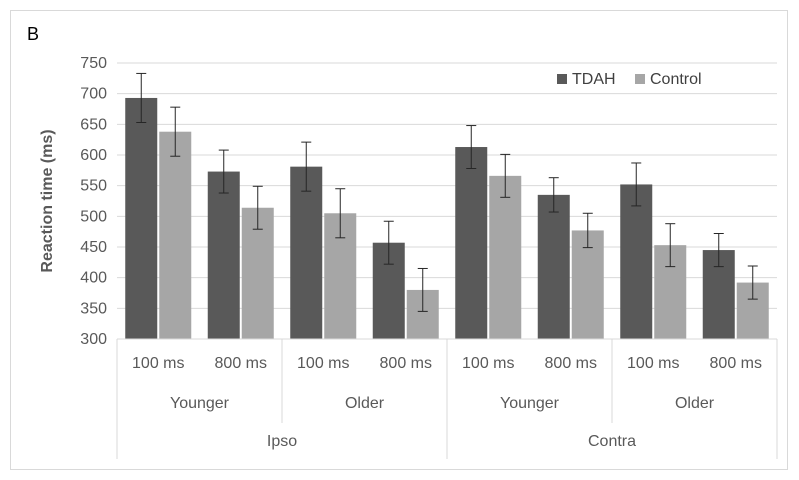 The width and height of the screenshot is (799, 480). What do you see at coordinates (93, 94) in the screenshot?
I see `y-tick-label: 700` at bounding box center [93, 94].